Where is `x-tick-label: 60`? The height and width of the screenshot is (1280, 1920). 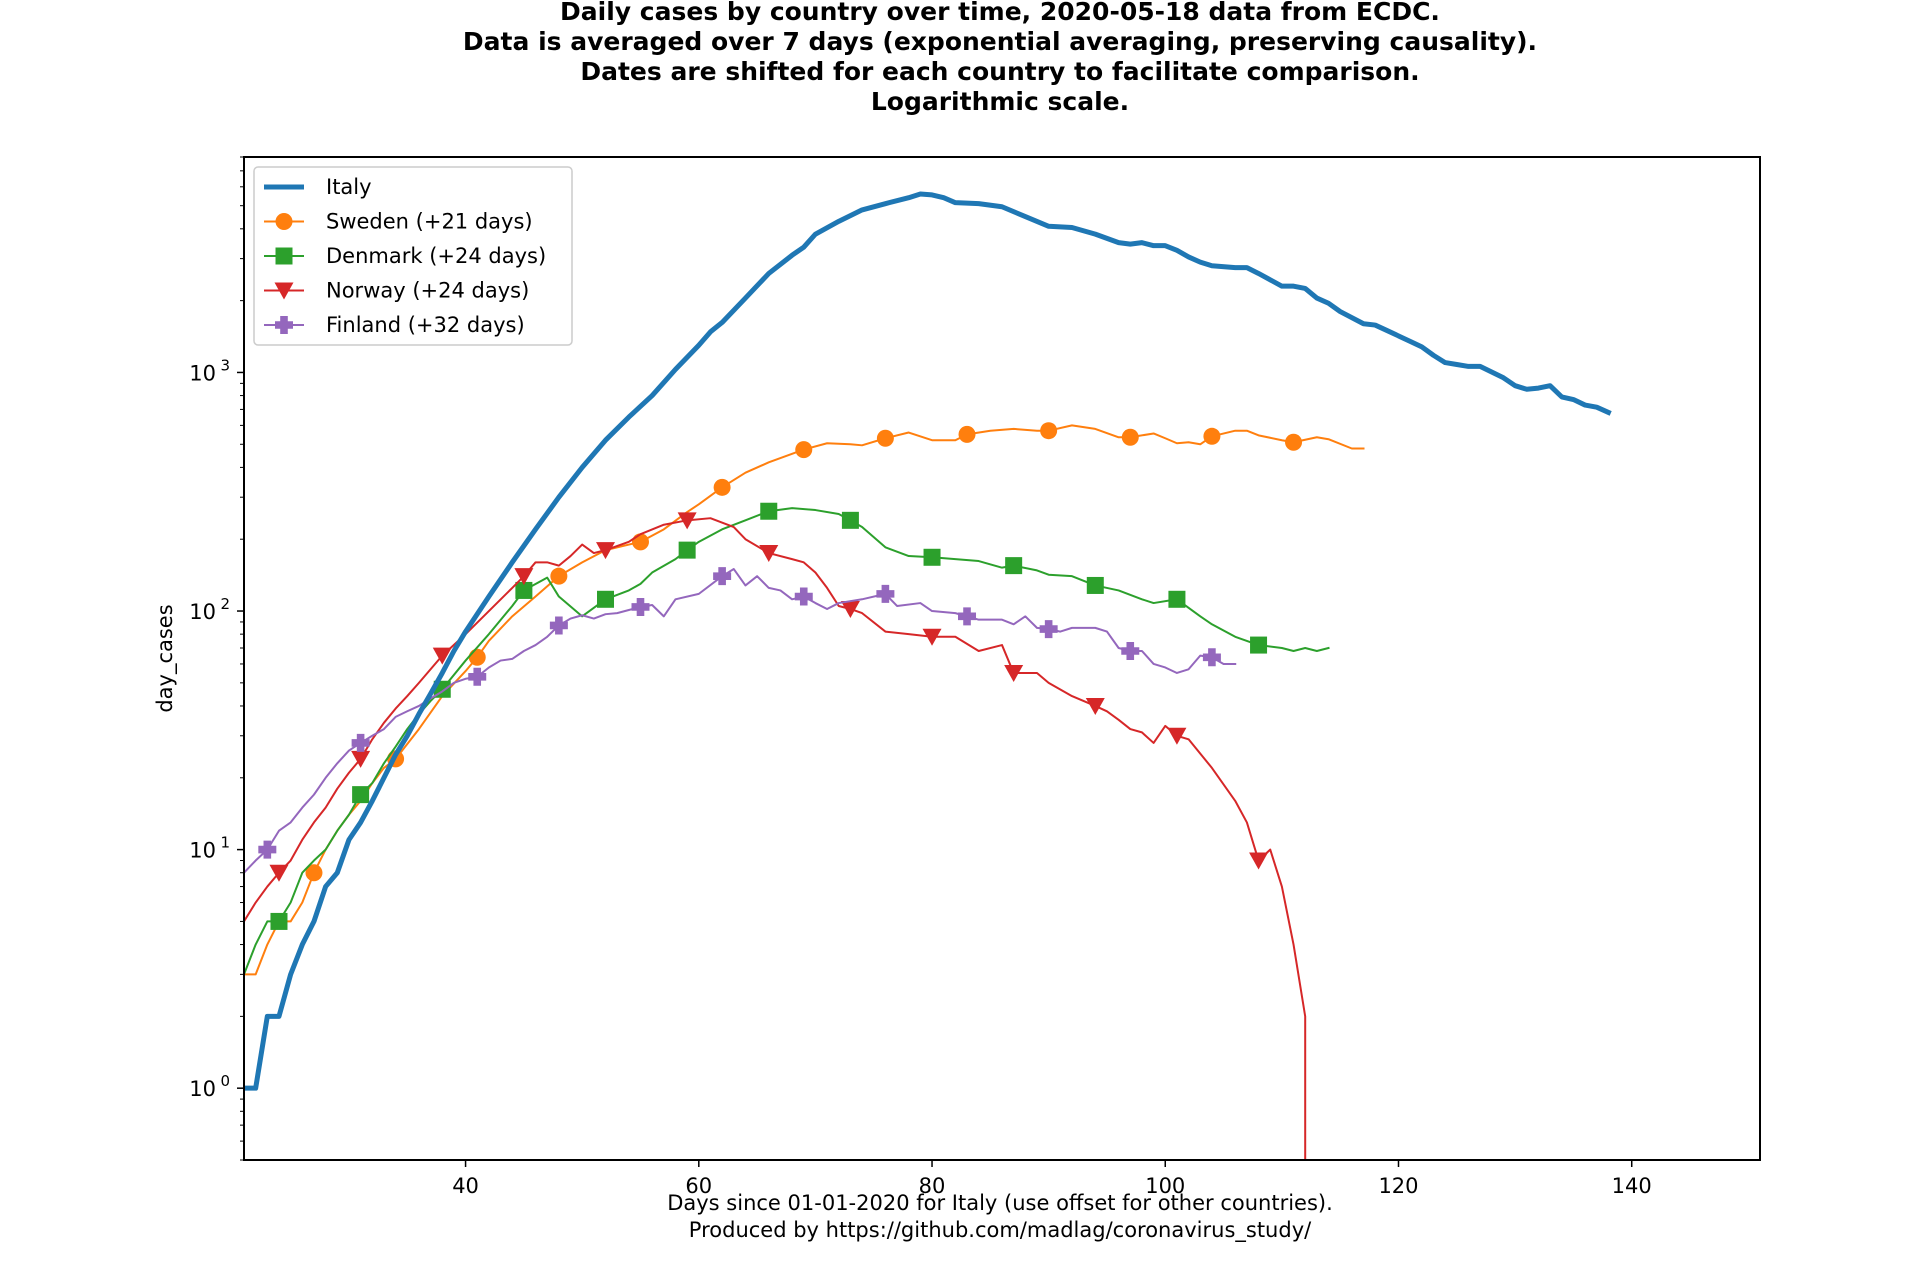 x-tick-label: 60 is located at coordinates (698, 1186).